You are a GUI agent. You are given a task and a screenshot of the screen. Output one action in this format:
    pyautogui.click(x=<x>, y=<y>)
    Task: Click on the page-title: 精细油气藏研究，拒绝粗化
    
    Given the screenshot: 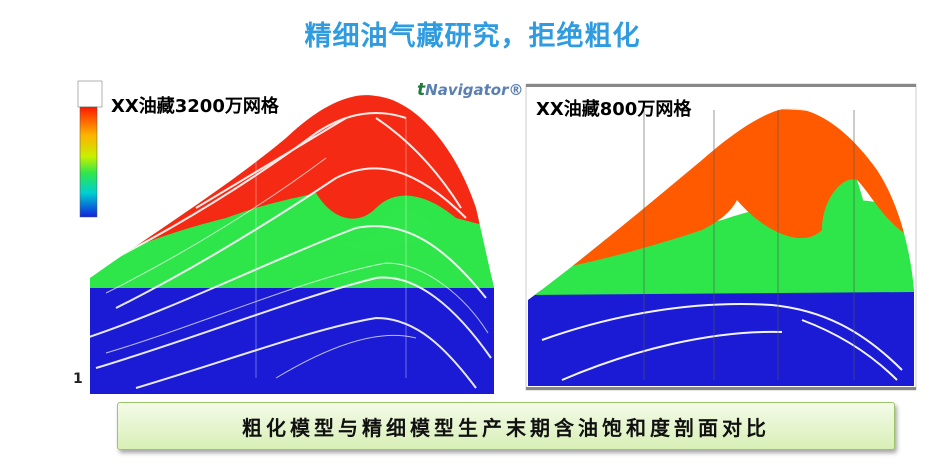 What is the action you would take?
    pyautogui.click(x=472, y=36)
    